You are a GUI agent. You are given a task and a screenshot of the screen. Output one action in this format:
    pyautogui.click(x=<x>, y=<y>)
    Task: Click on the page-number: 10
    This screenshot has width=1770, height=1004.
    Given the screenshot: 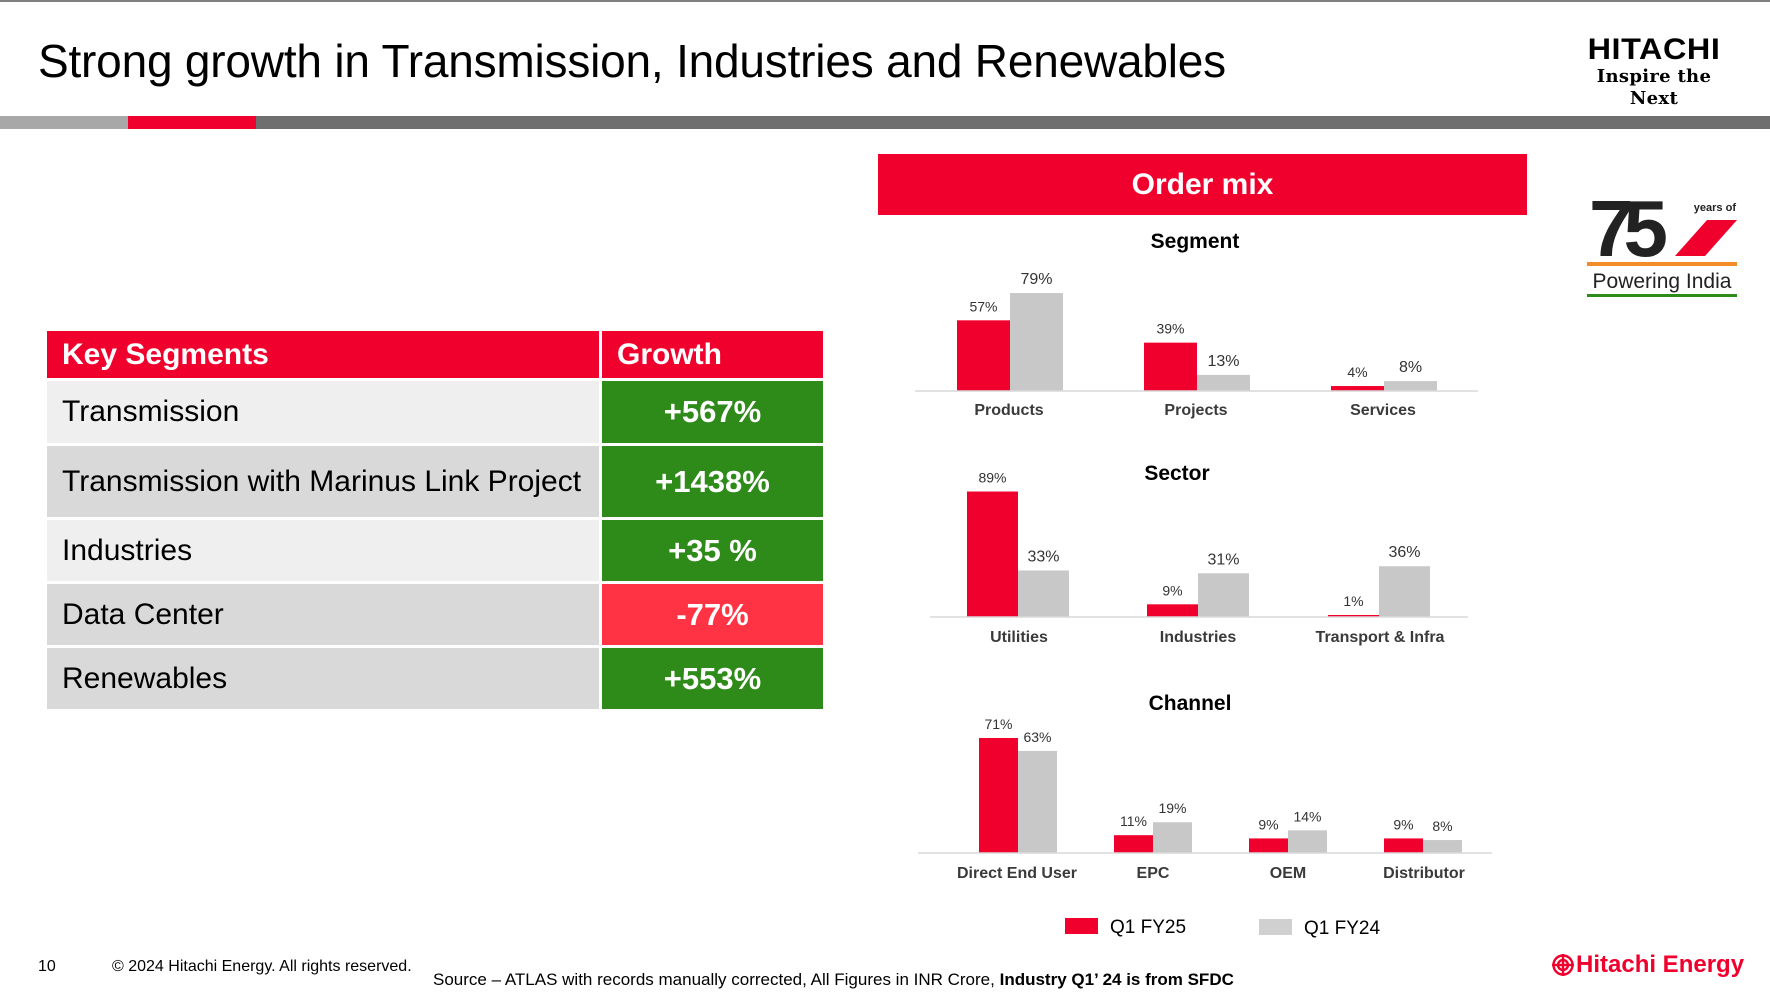 What is the action you would take?
    pyautogui.click(x=47, y=966)
    